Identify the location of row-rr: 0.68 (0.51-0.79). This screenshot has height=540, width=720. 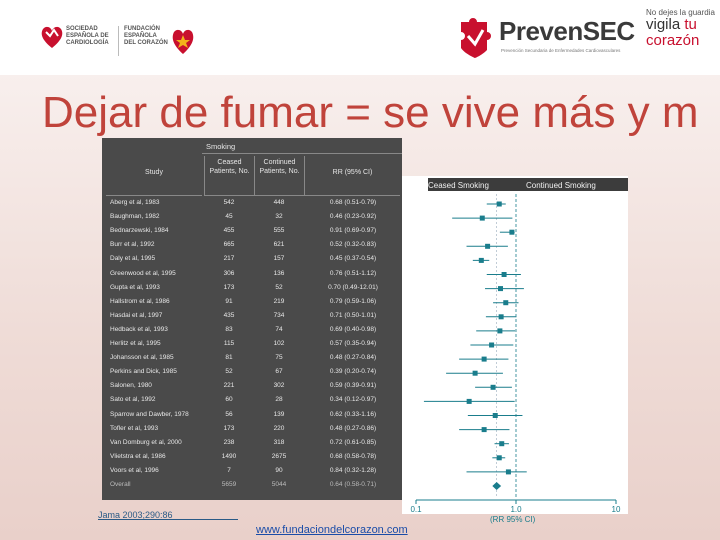
(353, 202).